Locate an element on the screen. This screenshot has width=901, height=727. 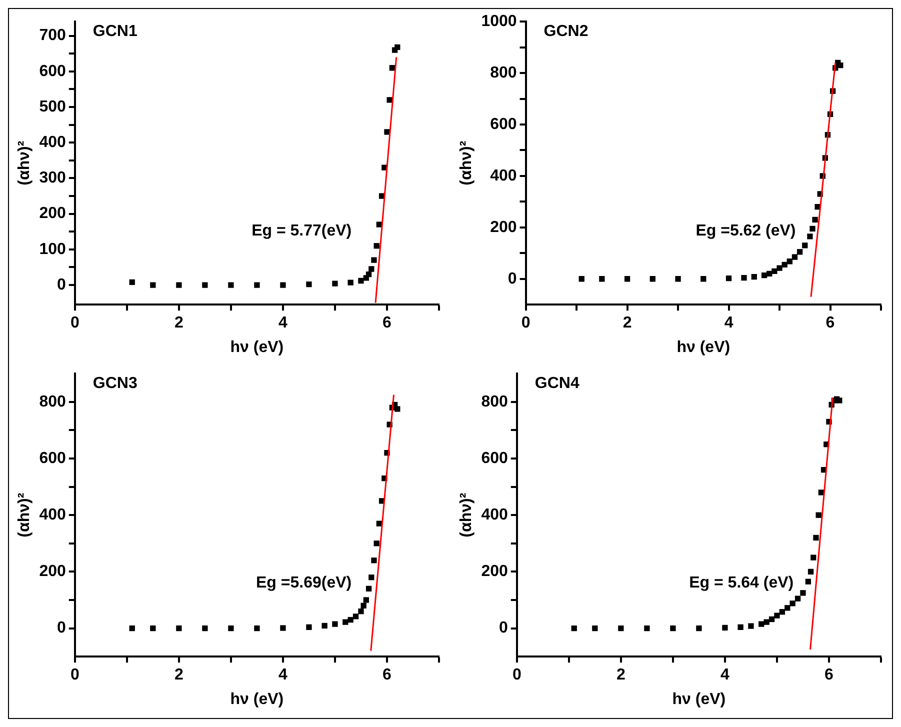
annotation: GCN3 is located at coordinates (115, 383).